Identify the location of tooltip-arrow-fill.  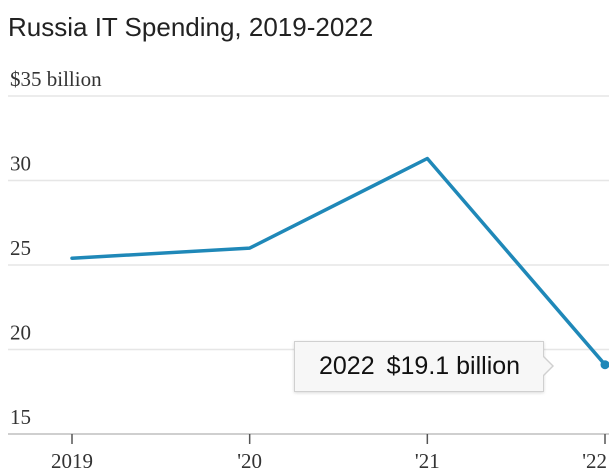
(547, 366).